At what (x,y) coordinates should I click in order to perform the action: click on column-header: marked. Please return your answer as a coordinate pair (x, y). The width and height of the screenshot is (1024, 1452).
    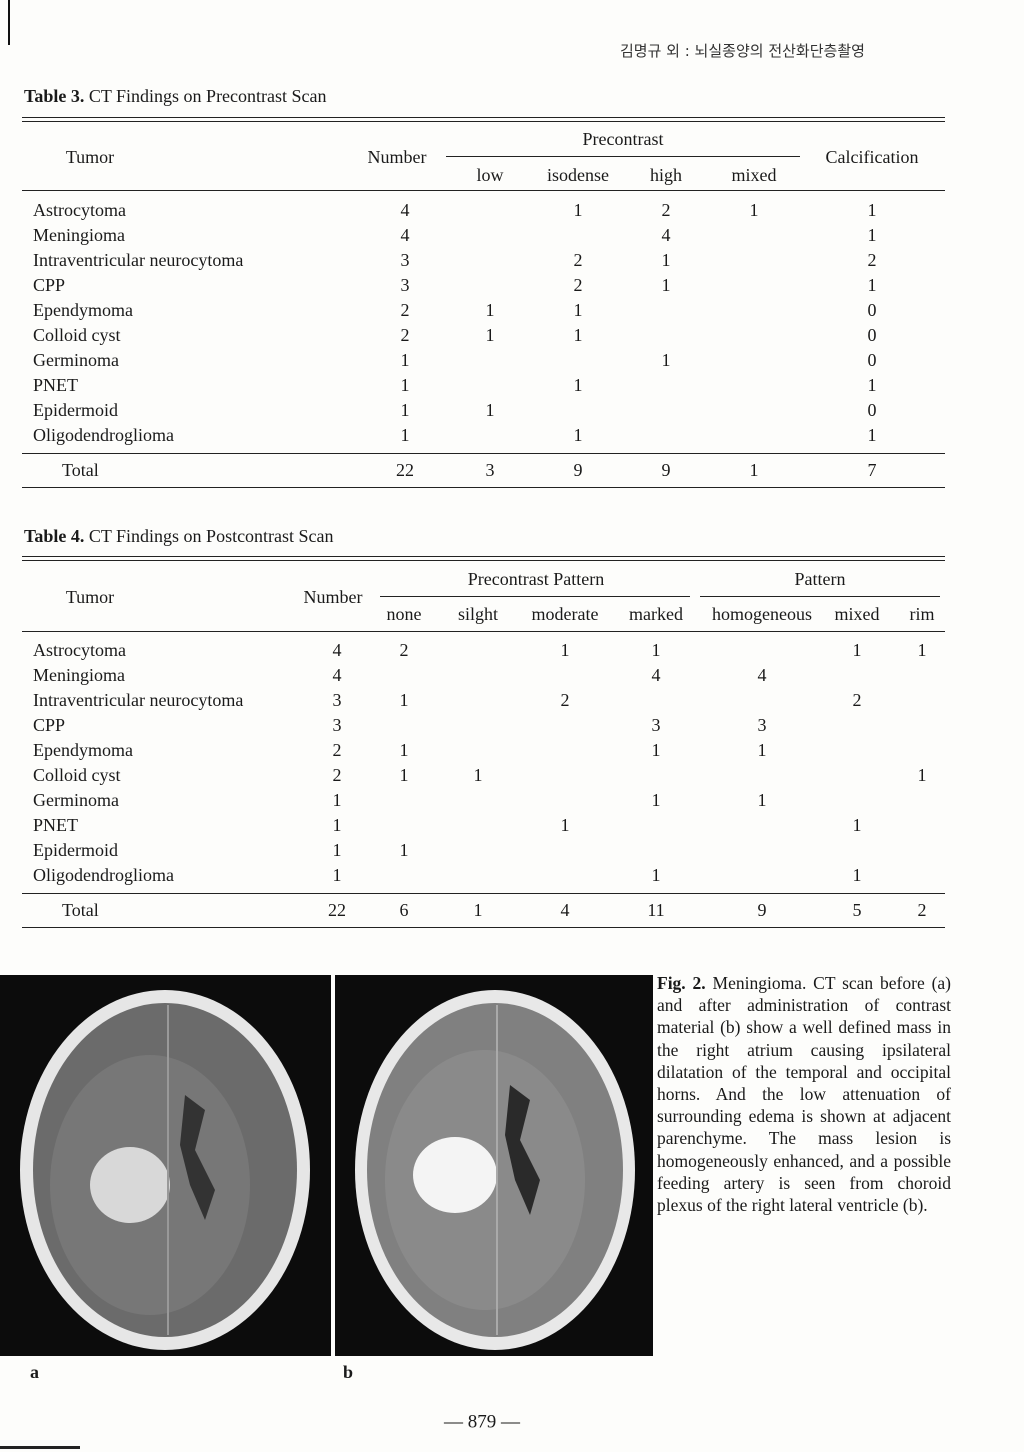
    Looking at the image, I should click on (656, 614).